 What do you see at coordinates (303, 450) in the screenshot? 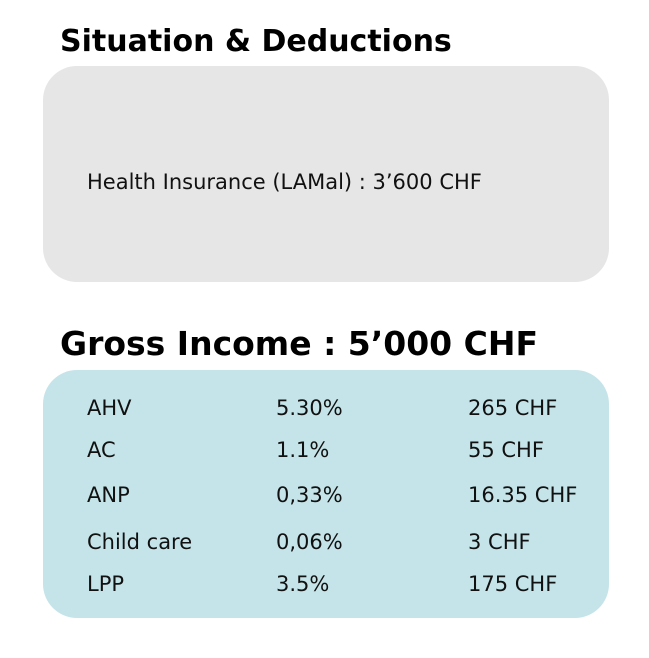
I see `deduction-rate: 1.1%` at bounding box center [303, 450].